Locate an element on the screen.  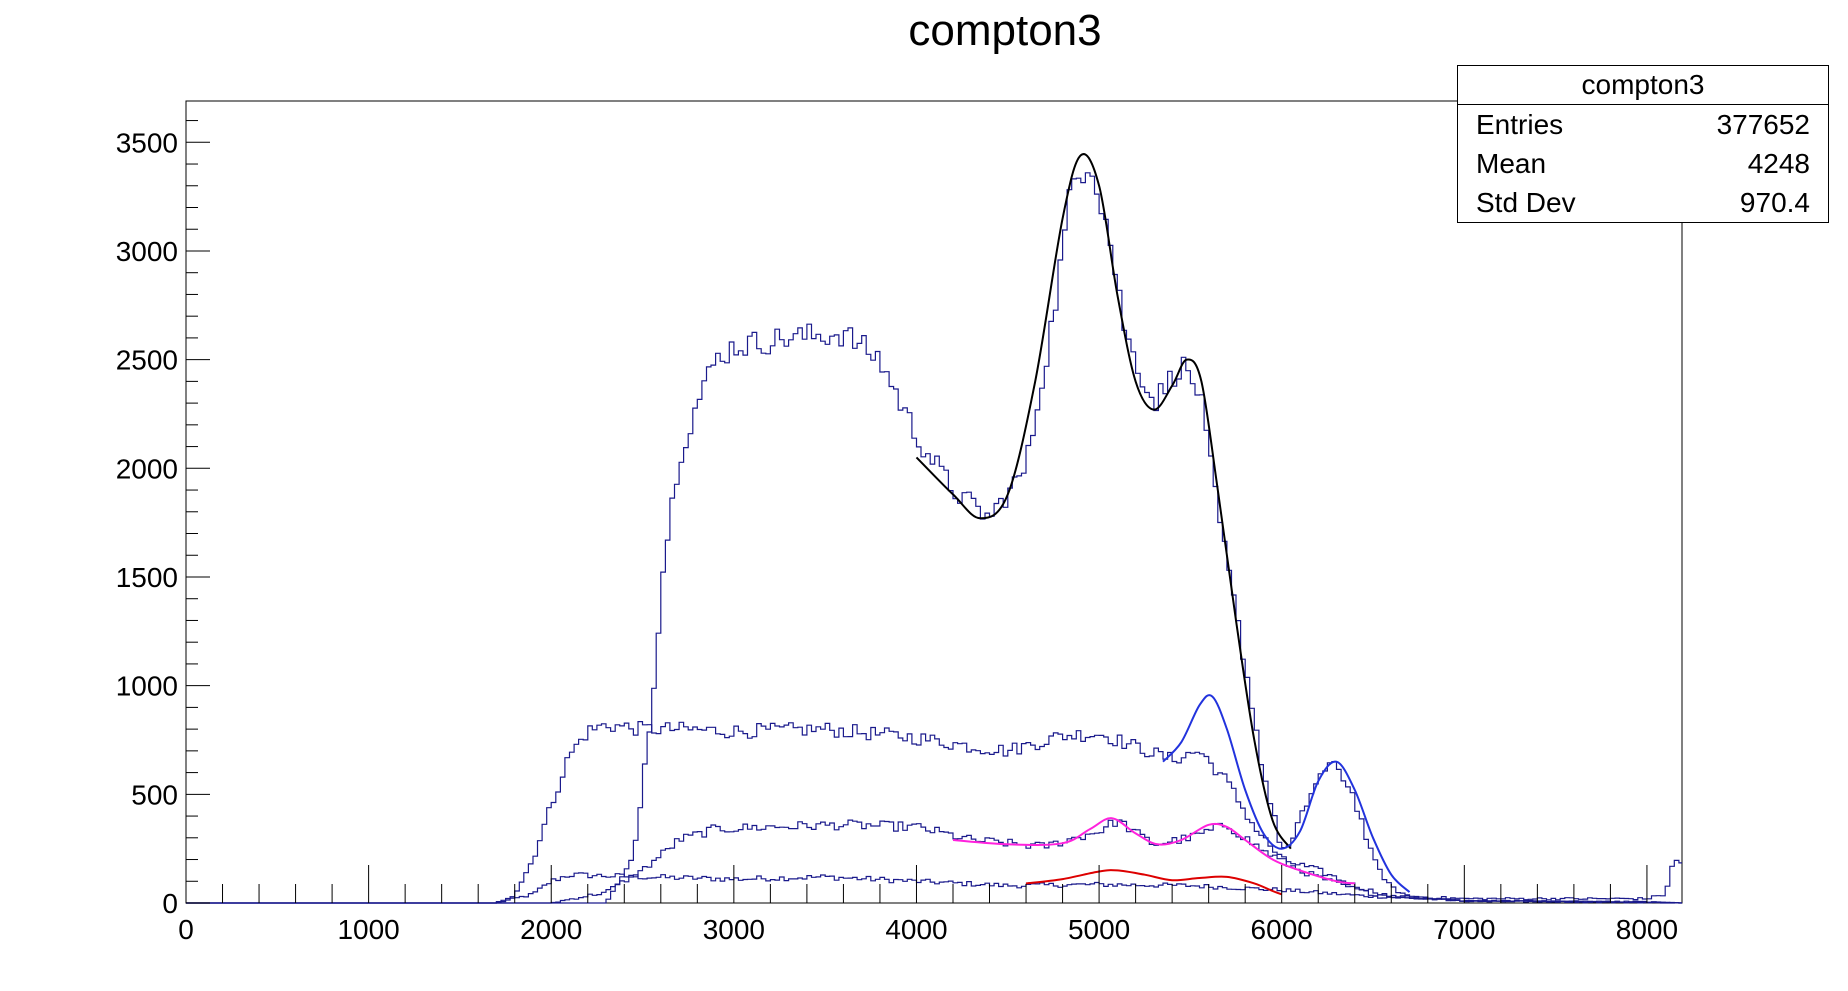
stats-value: 4248 is located at coordinates (1778, 163).